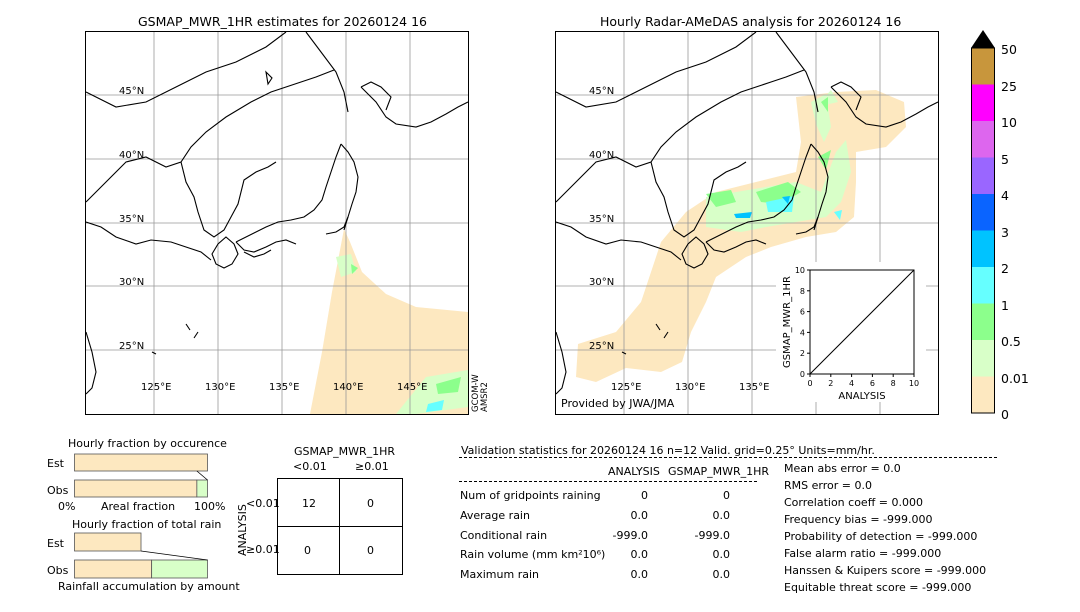  What do you see at coordinates (983, 39) in the screenshot?
I see `colorbar-extend-arrow` at bounding box center [983, 39].